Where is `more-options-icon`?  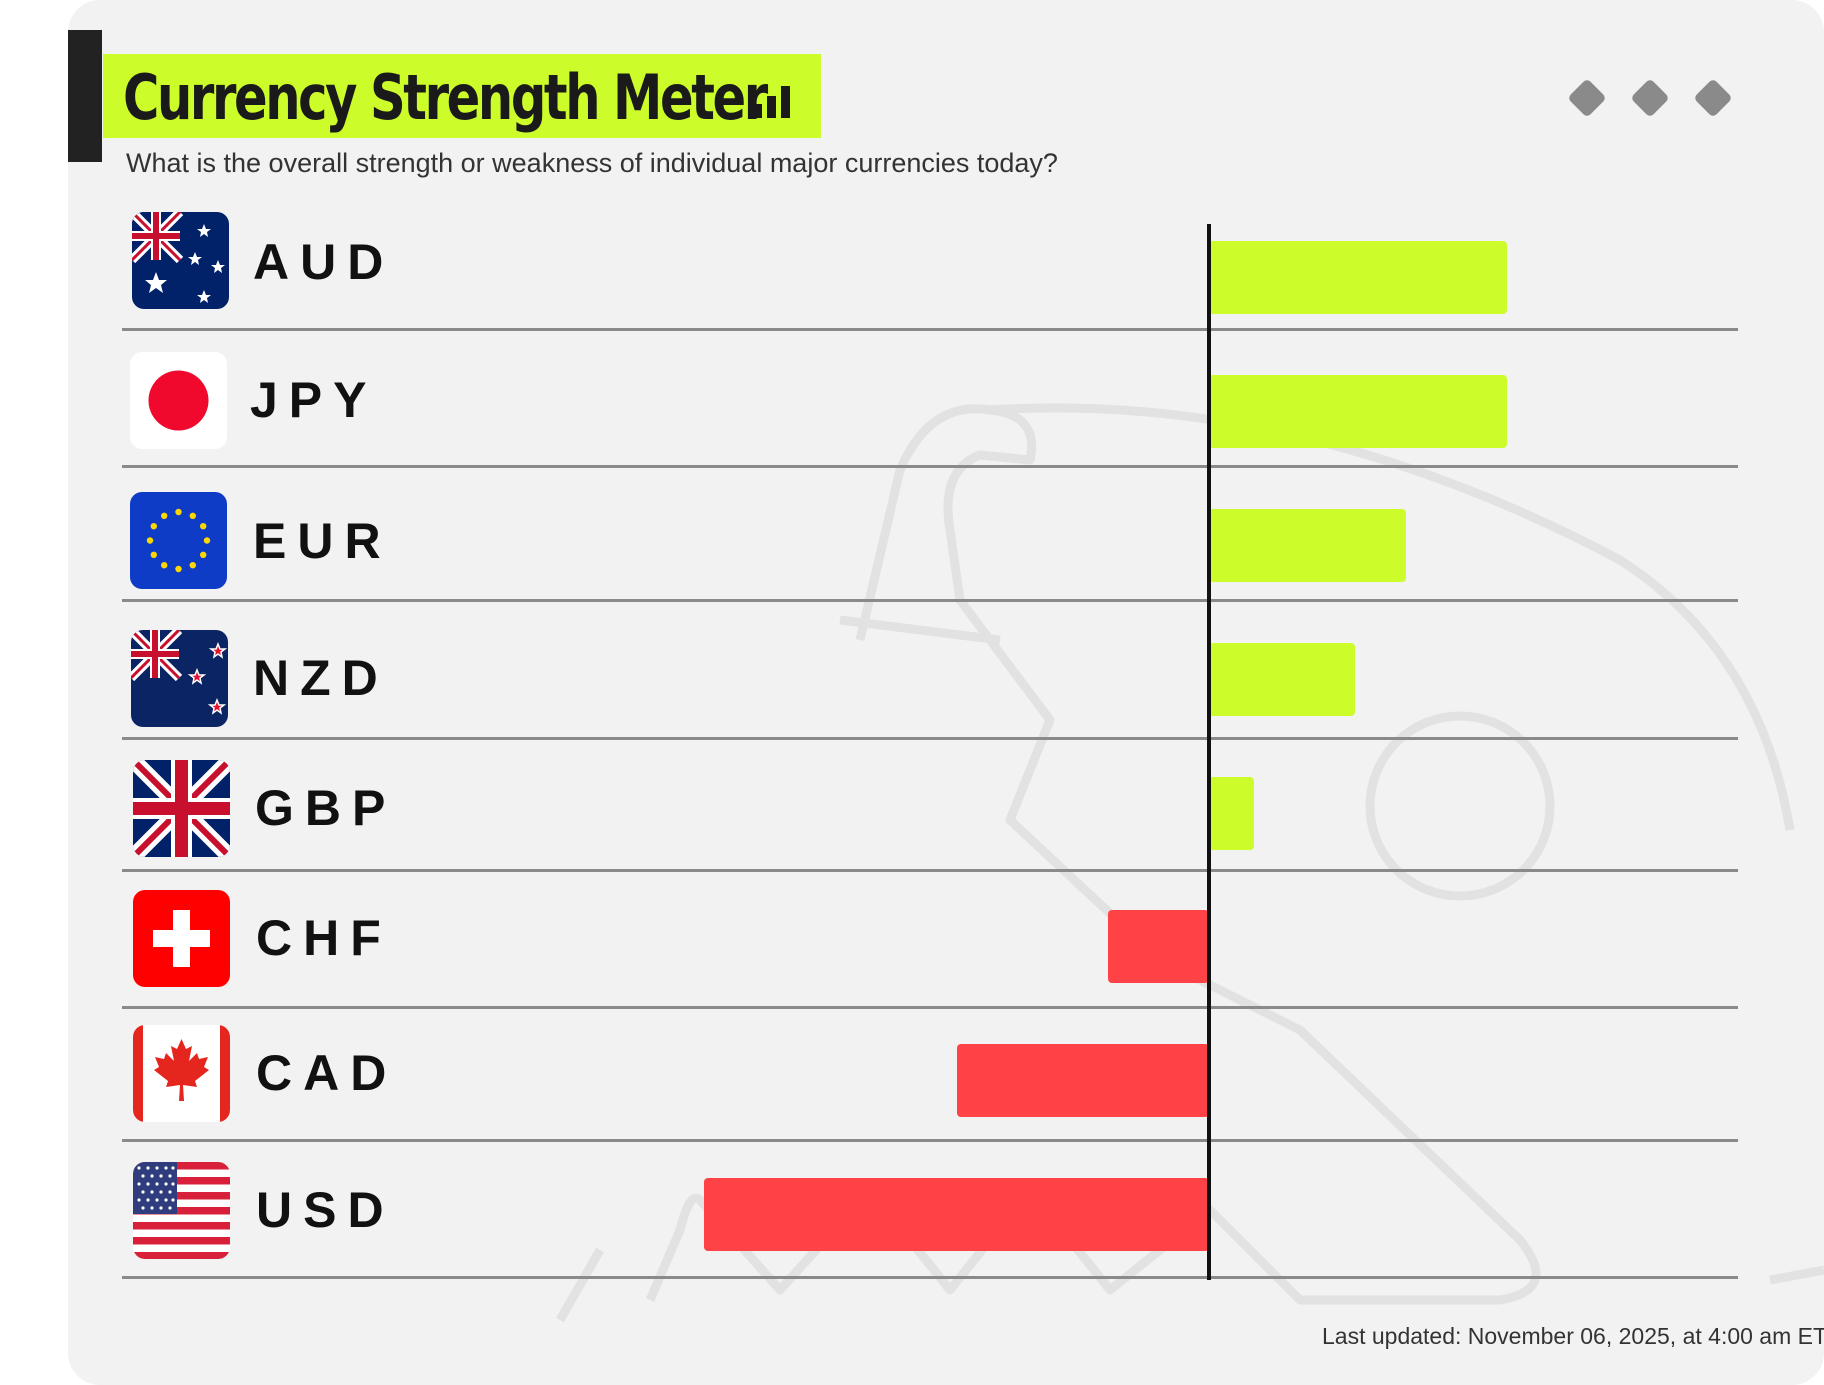 more-options-icon is located at coordinates (1655, 99).